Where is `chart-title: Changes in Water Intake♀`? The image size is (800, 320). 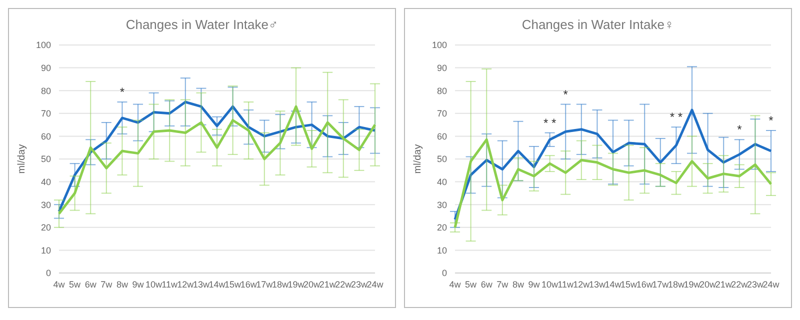 chart-title: Changes in Water Intake♀ is located at coordinates (598, 25).